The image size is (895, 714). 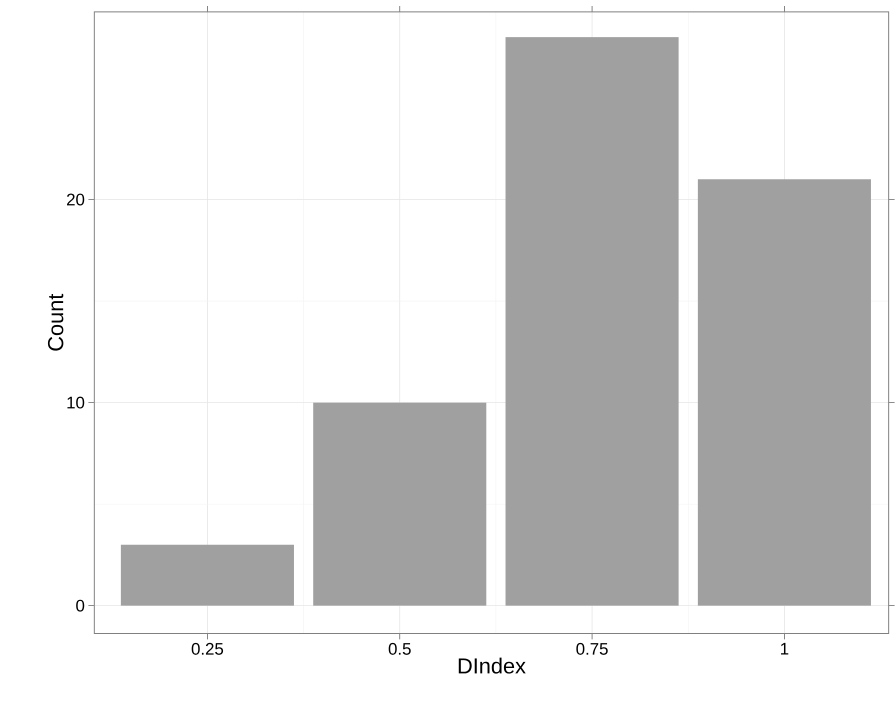 I want to click on y-axis-title: Count, so click(x=56, y=322).